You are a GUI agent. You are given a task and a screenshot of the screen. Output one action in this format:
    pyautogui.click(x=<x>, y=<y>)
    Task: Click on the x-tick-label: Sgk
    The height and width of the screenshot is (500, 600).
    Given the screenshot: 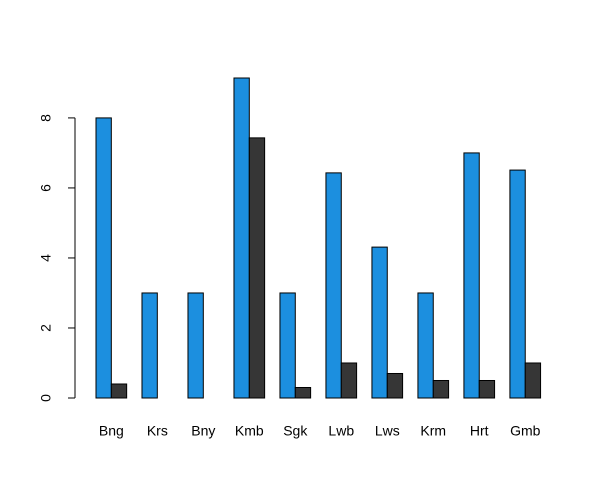 What is the action you would take?
    pyautogui.click(x=295, y=431)
    